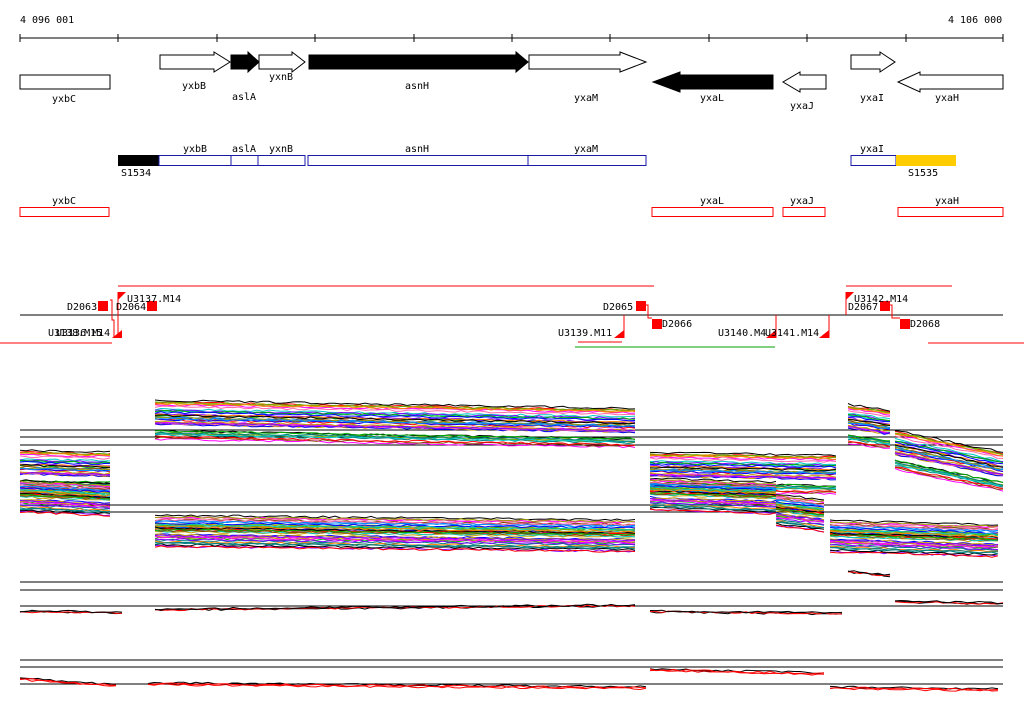 The width and height of the screenshot is (1024, 719). What do you see at coordinates (245, 76) in the screenshot?
I see `gene-aslA: aslA` at bounding box center [245, 76].